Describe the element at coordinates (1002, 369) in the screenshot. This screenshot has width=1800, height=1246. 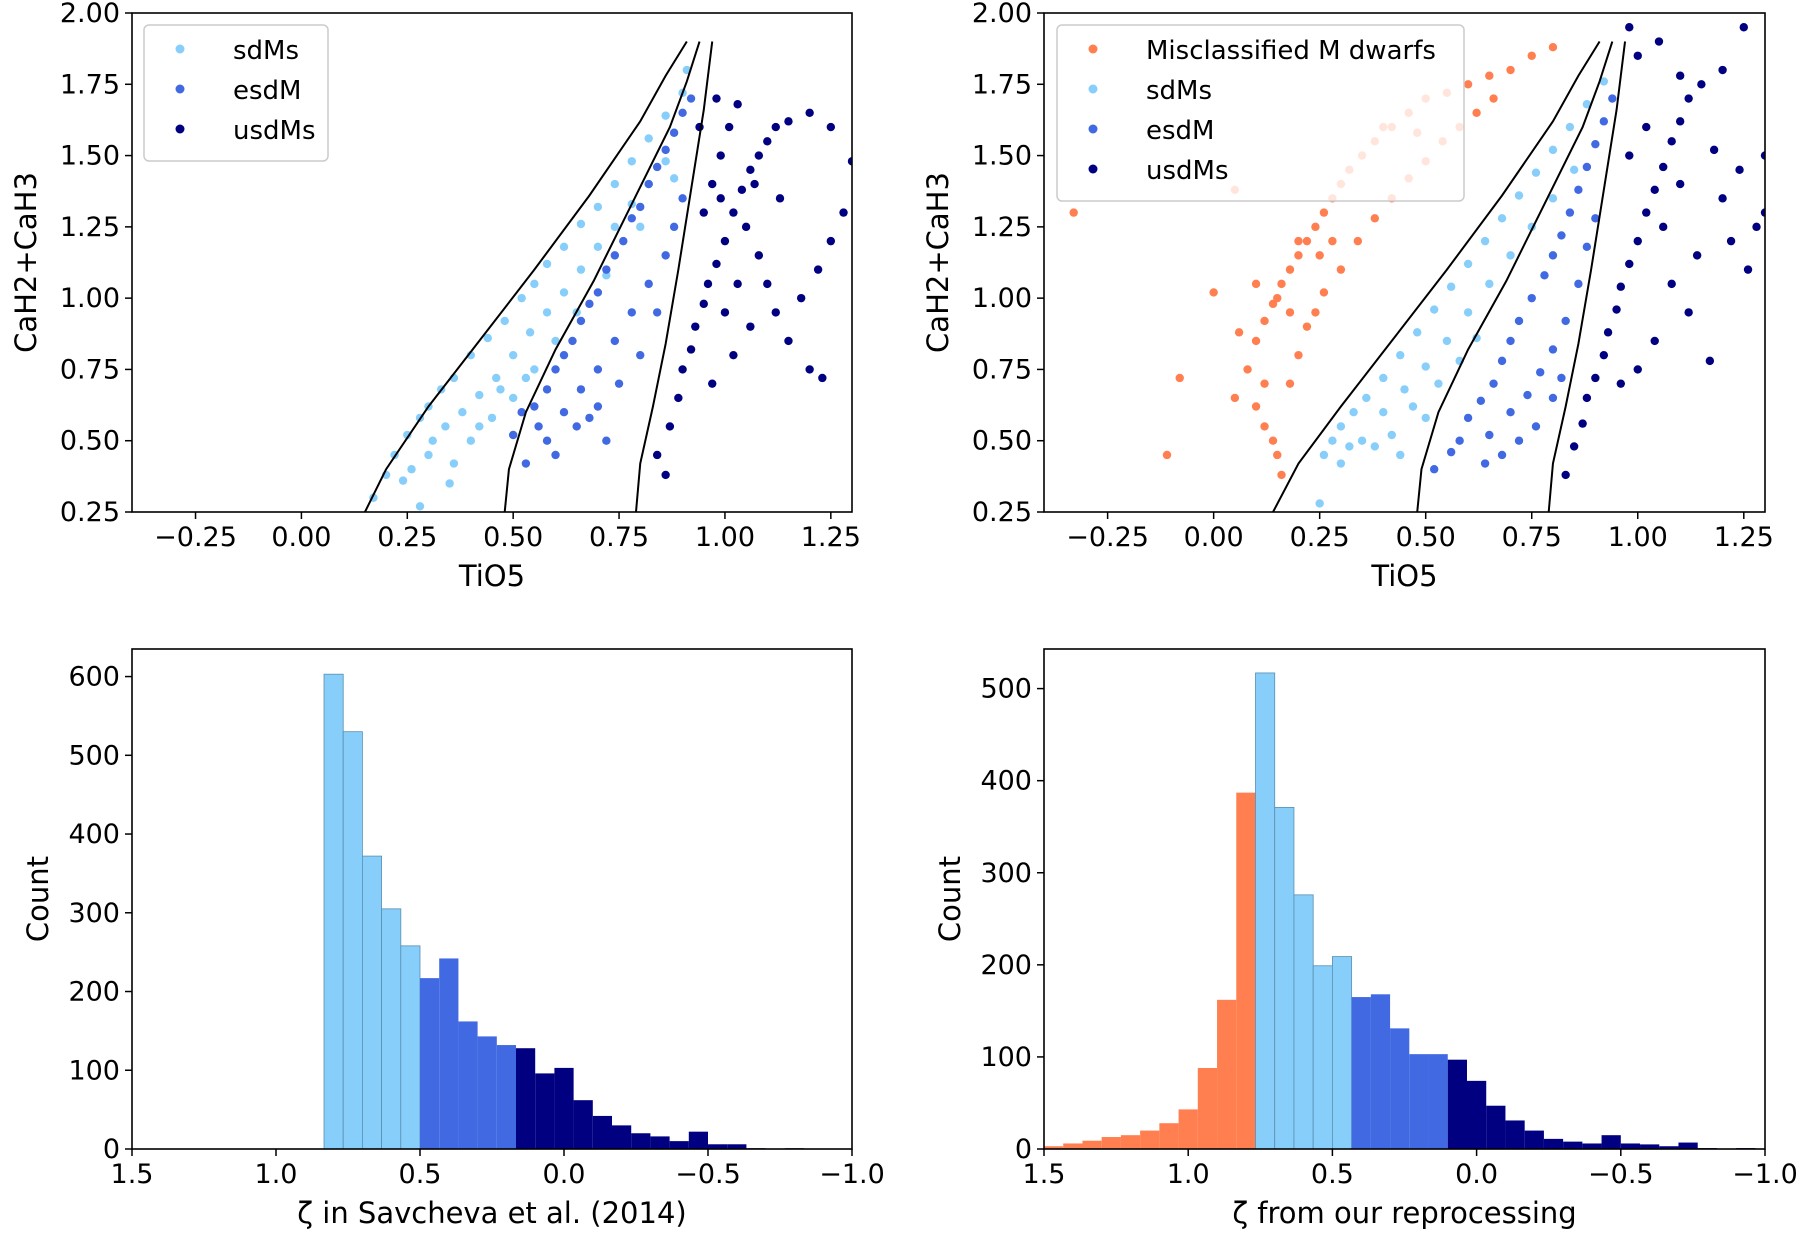
I see `y-tick-label: 0.75` at that location.